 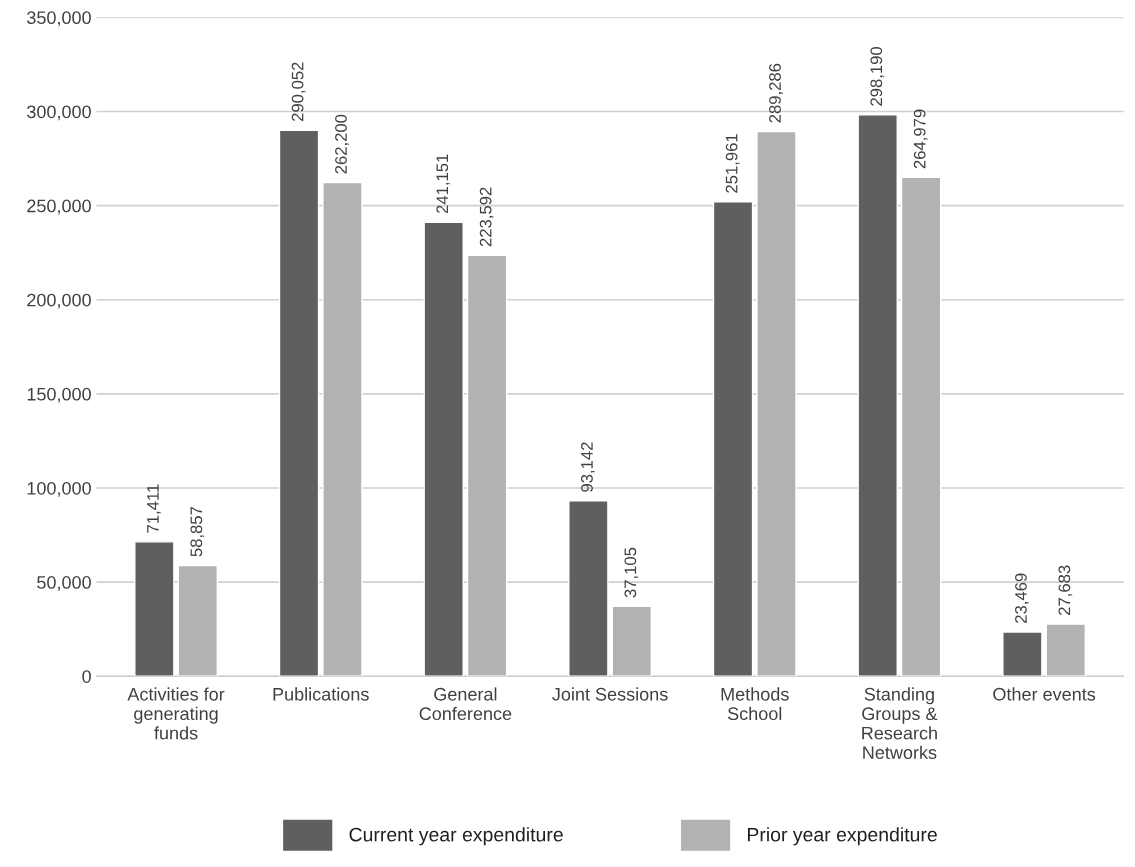 What do you see at coordinates (321, 694) in the screenshot?
I see `x-tick-label: Publications` at bounding box center [321, 694].